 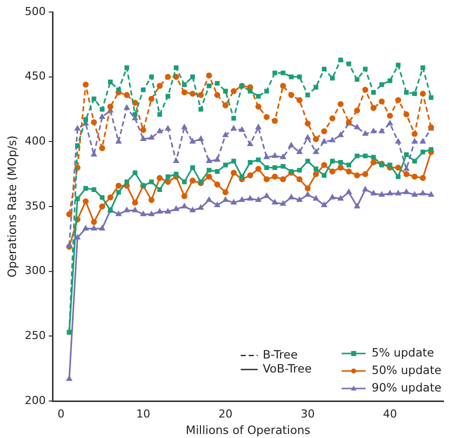 What do you see at coordinates (35, 400) in the screenshot?
I see `y-tick-label: 200` at bounding box center [35, 400].